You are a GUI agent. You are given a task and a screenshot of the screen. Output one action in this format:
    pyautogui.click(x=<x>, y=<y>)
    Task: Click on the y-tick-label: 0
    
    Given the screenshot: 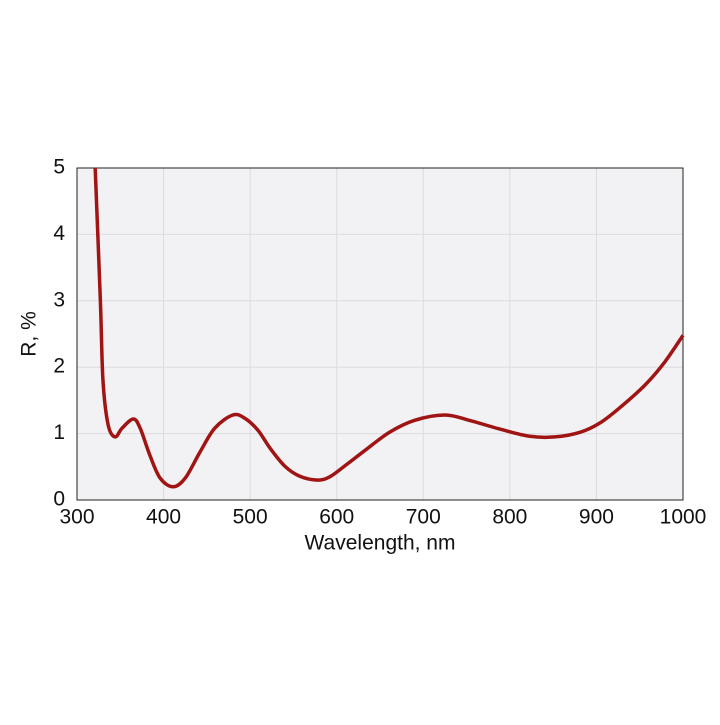 What is the action you would take?
    pyautogui.click(x=59, y=499)
    